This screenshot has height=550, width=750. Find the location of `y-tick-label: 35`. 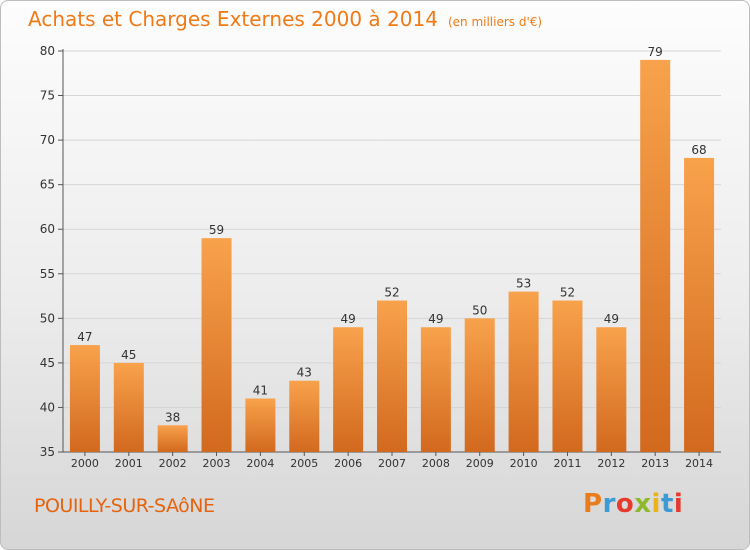

y-tick-label: 35 is located at coordinates (47, 452).